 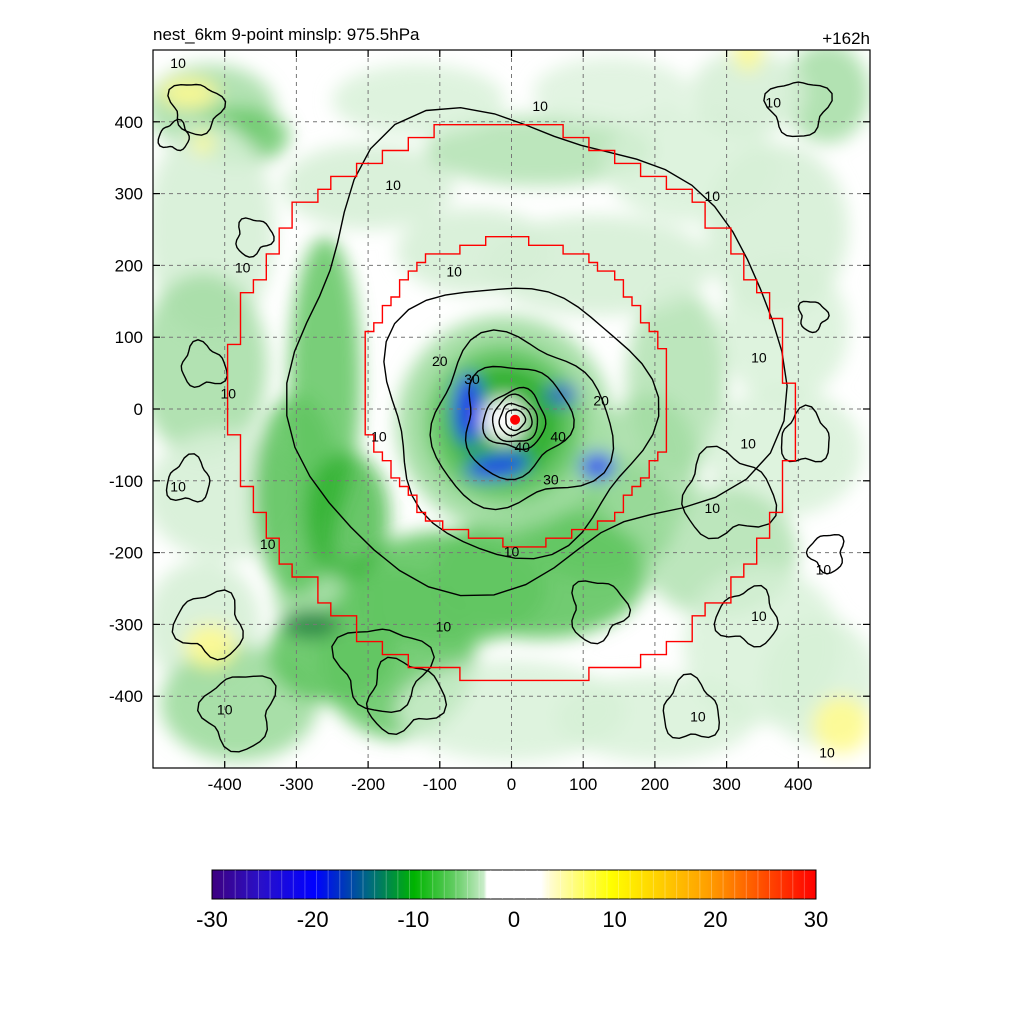 I want to click on colorbar, so click(x=514, y=884).